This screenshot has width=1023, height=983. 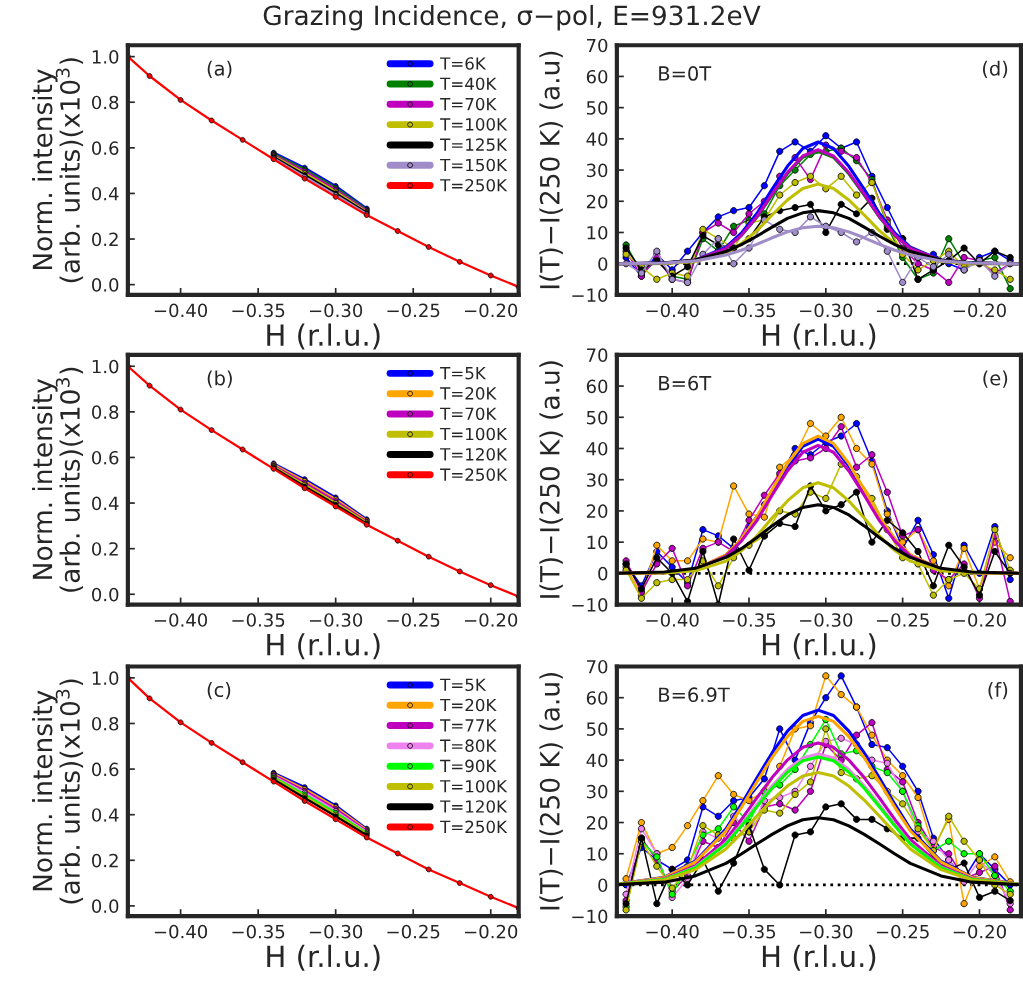 I want to click on annotation: (f), so click(x=998, y=691).